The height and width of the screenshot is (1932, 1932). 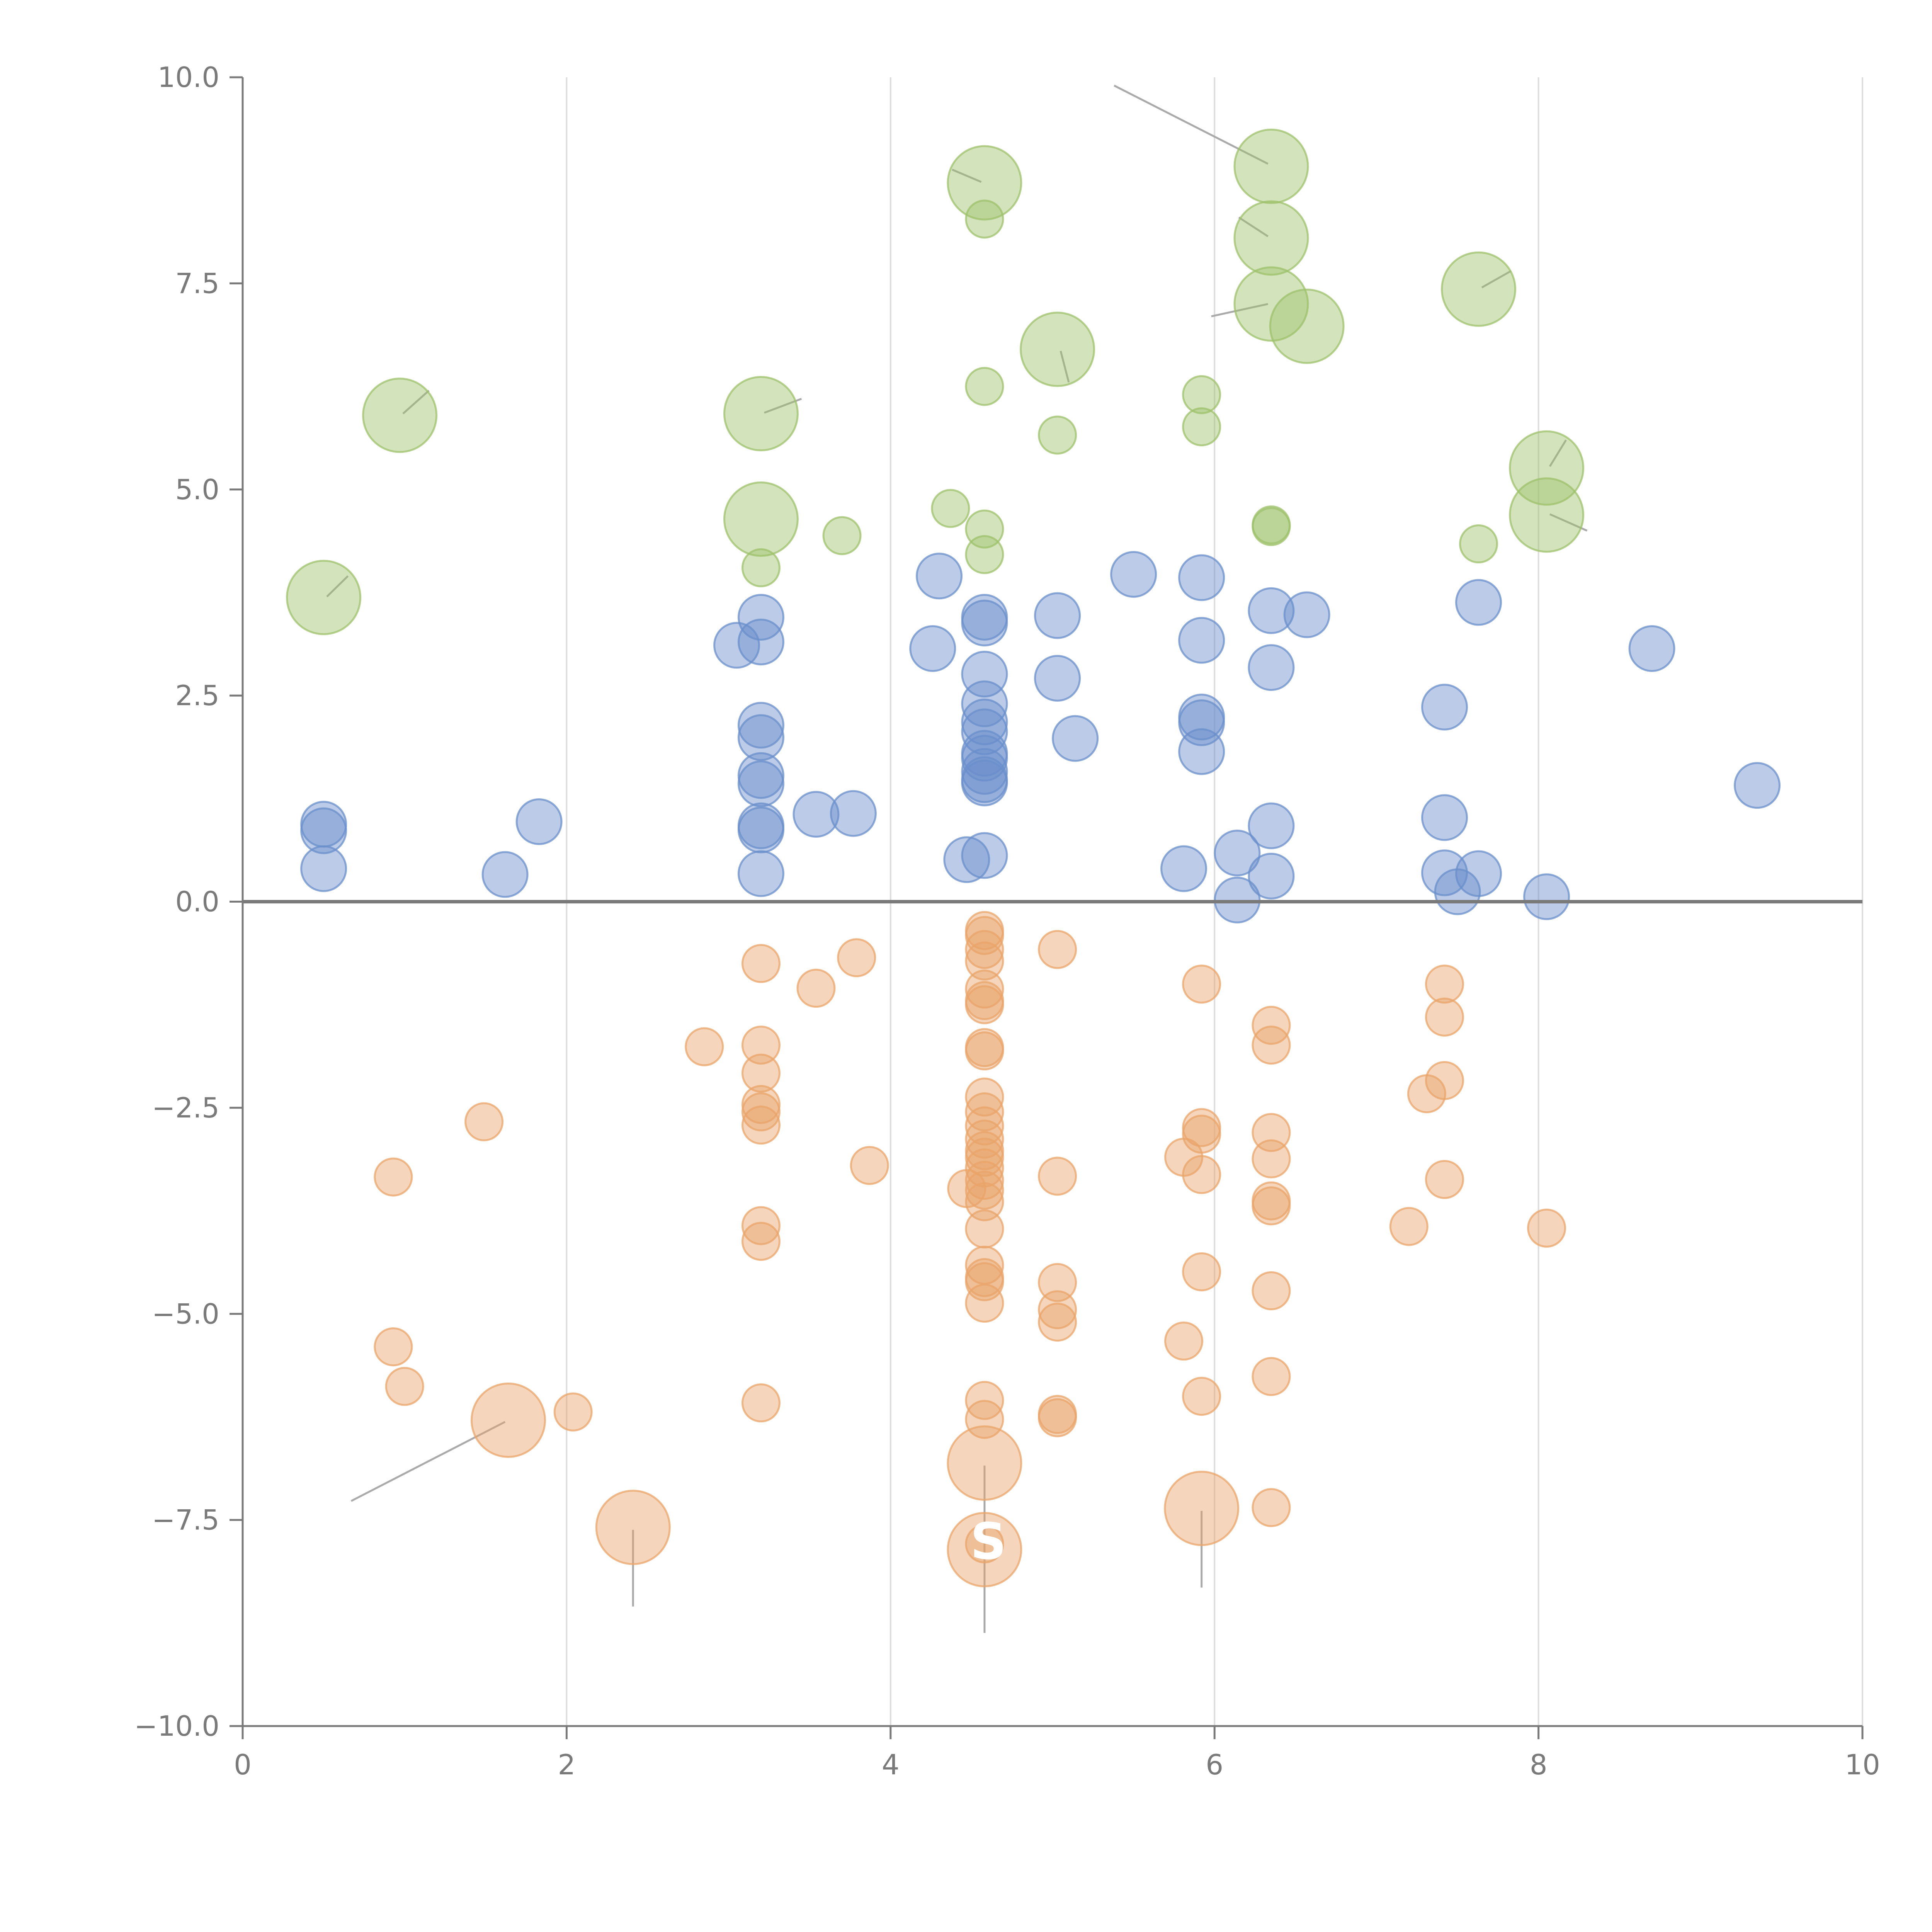 What do you see at coordinates (185, 1314) in the screenshot?
I see `y-tick-label: −5.0` at bounding box center [185, 1314].